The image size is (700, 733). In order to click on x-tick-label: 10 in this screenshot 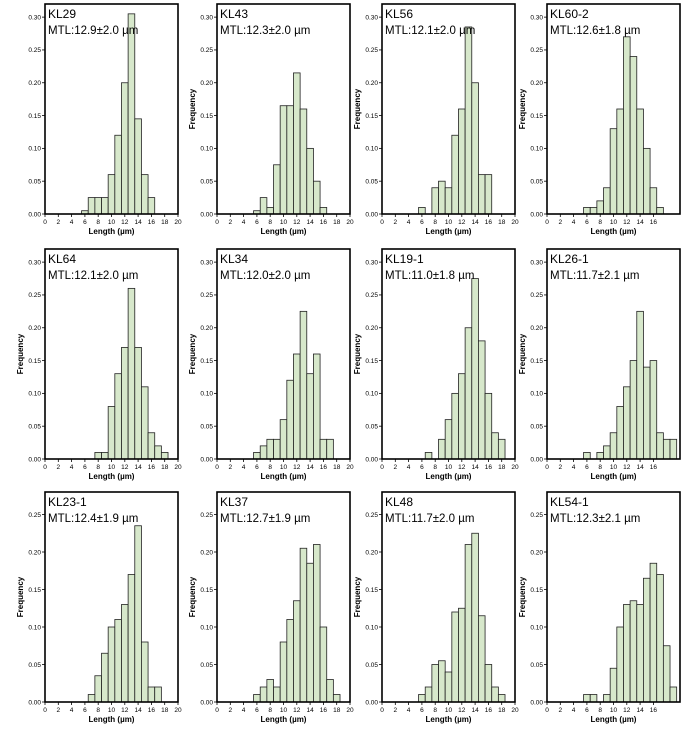, I will do `click(284, 222)`.